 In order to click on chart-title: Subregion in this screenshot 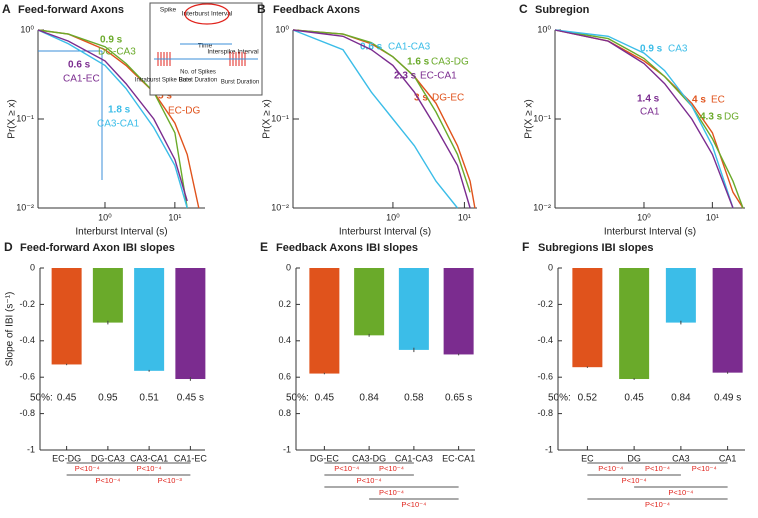, I will do `click(562, 10)`.